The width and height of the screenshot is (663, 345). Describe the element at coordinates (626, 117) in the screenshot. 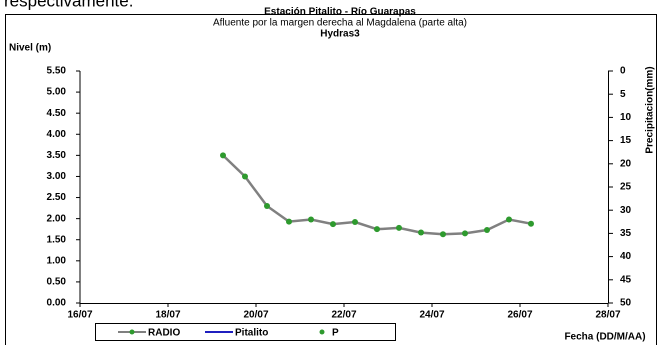

I see `y2-tick-label: 10` at that location.